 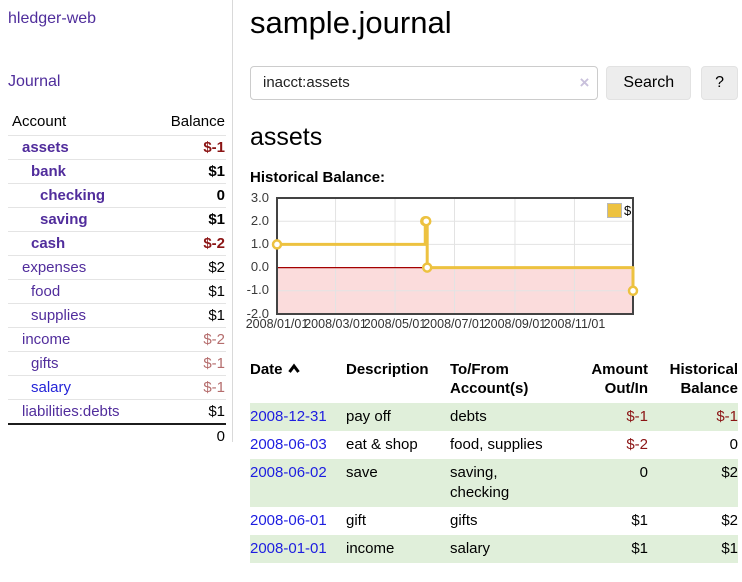 I want to click on register-row: 2008-06-02 save saving, checking 0 $2, so click(x=494, y=482).